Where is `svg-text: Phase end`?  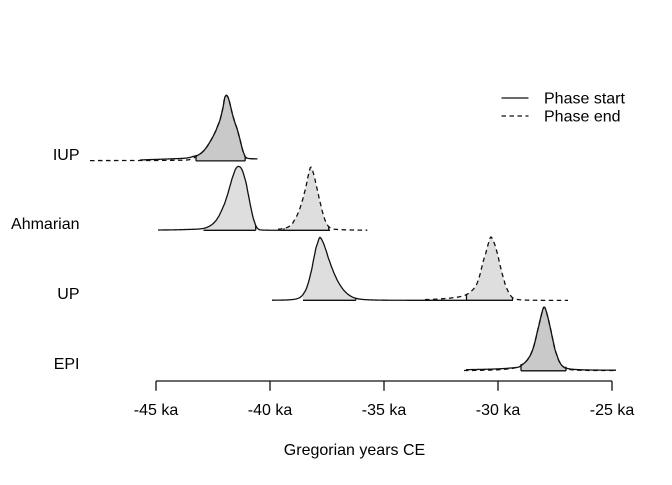
svg-text: Phase end is located at coordinates (582, 117).